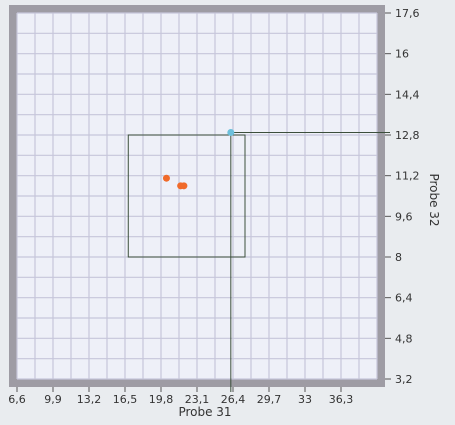  Describe the element at coordinates (269, 399) in the screenshot. I see `x-tick-label: 29,7` at that location.